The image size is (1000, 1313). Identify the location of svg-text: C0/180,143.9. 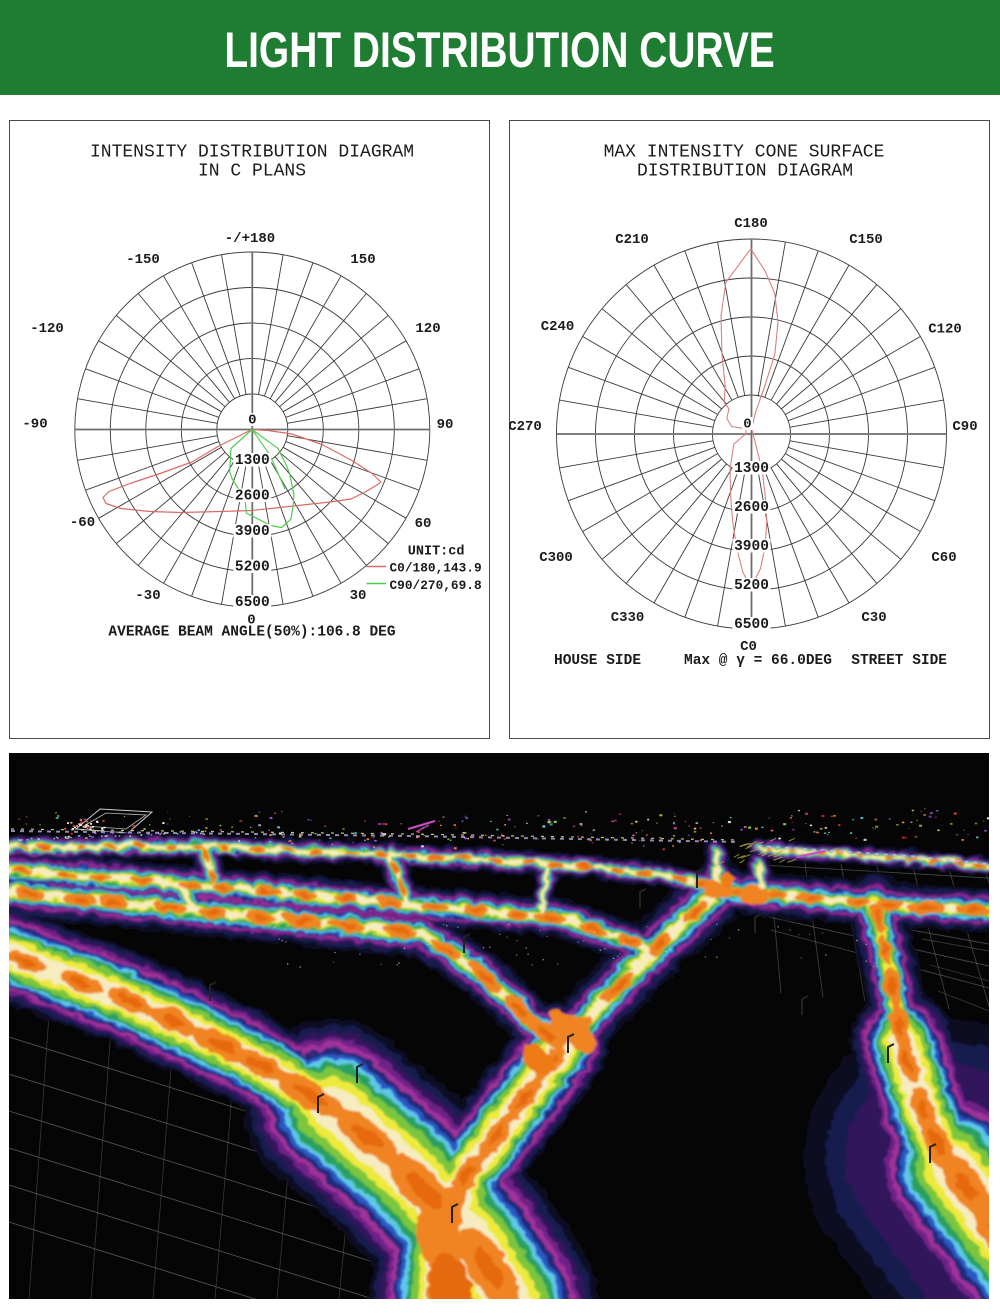
(436, 568).